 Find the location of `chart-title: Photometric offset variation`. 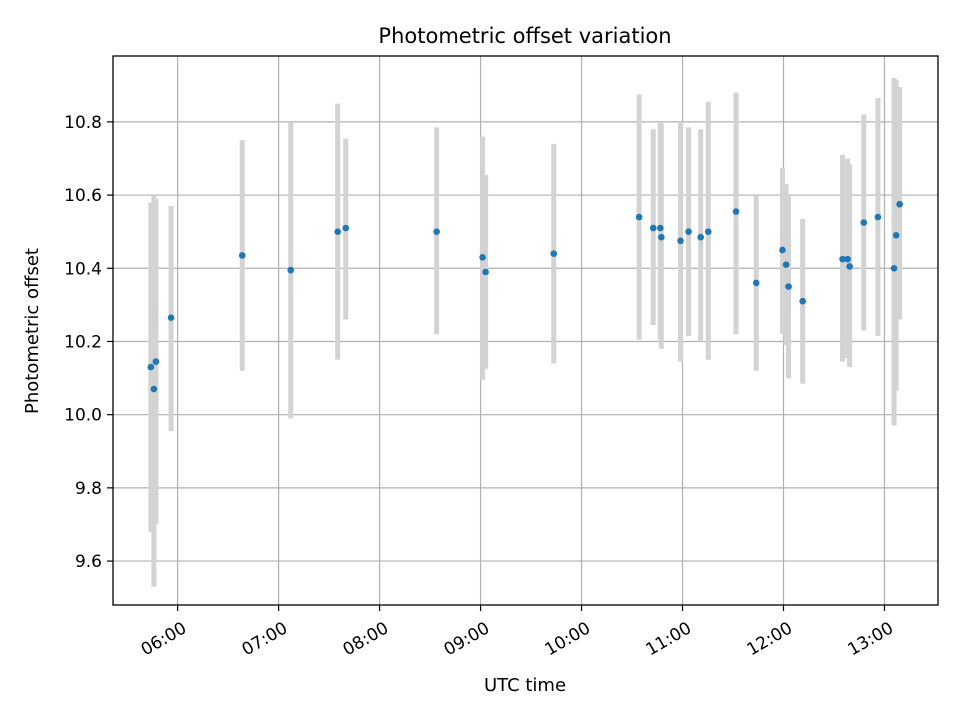

chart-title: Photometric offset variation is located at coordinates (524, 36).